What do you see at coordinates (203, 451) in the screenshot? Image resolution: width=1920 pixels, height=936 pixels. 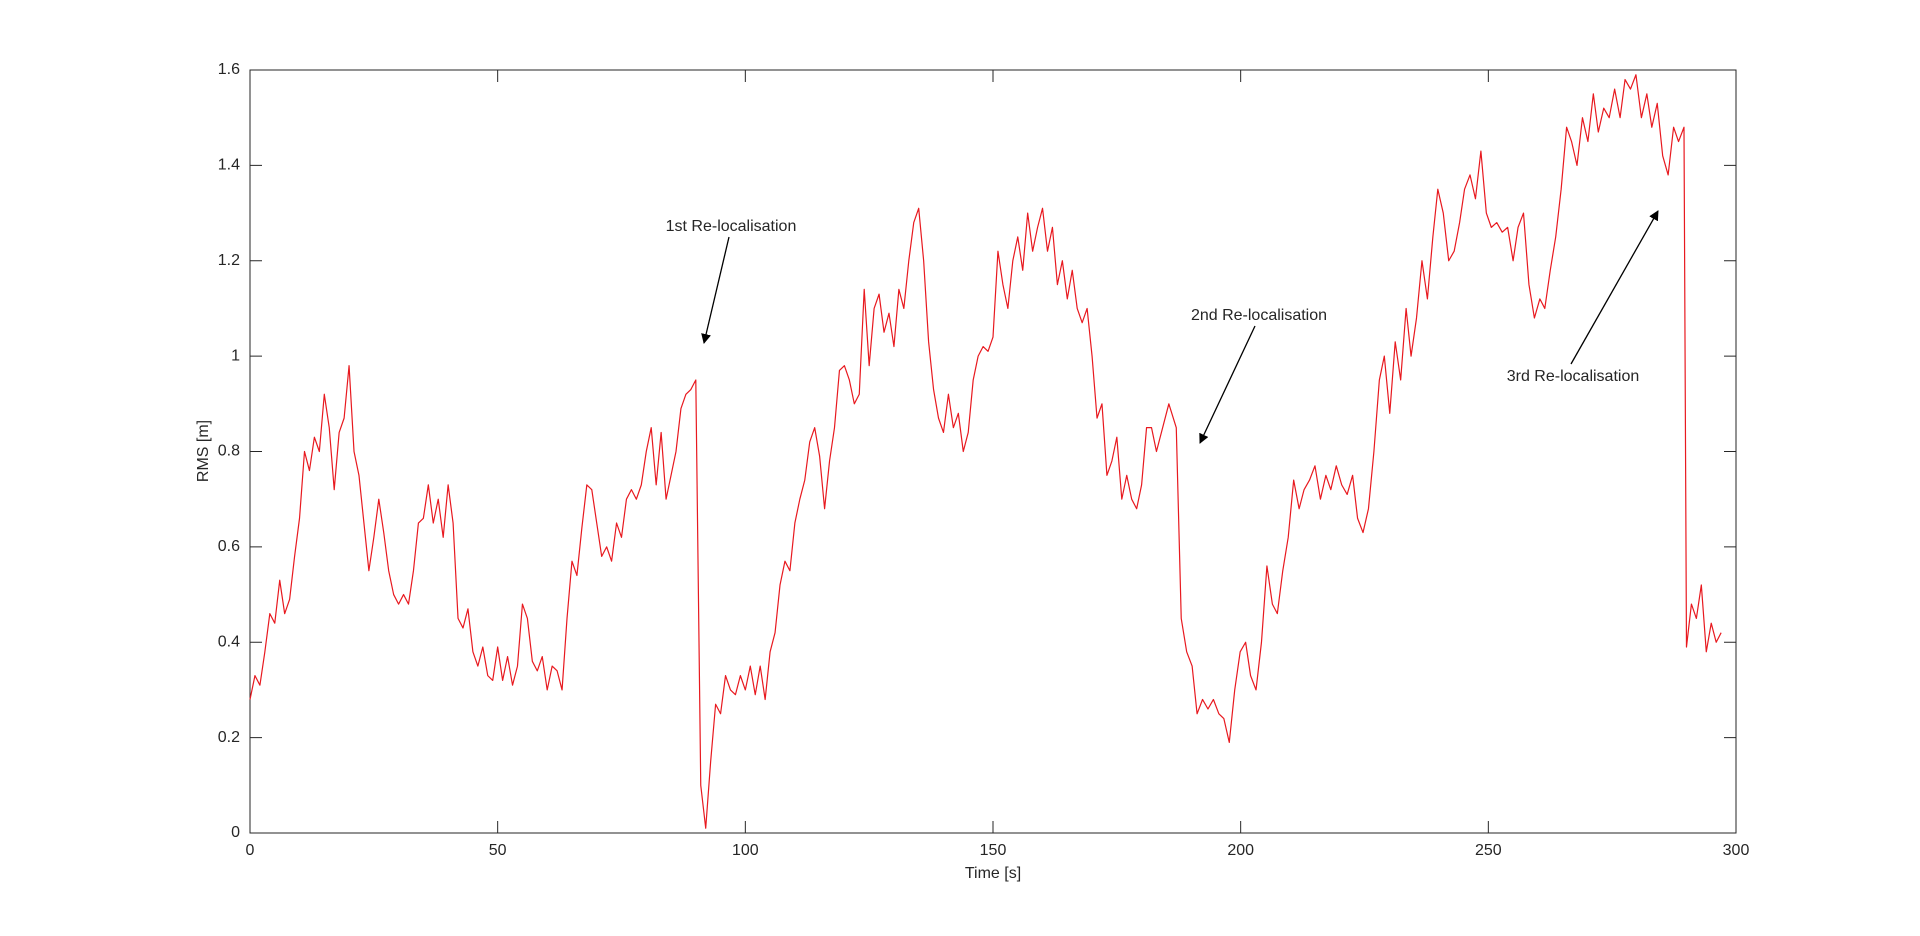 I see `y-axis-label: RMS [m]` at bounding box center [203, 451].